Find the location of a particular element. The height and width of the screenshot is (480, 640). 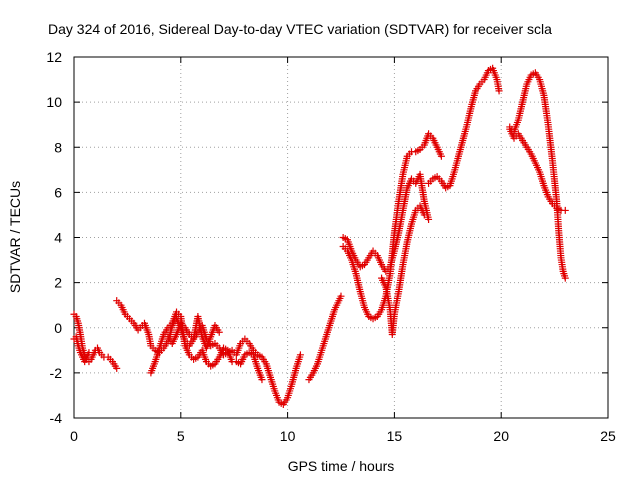

x-tick-label: 10 is located at coordinates (288, 436).